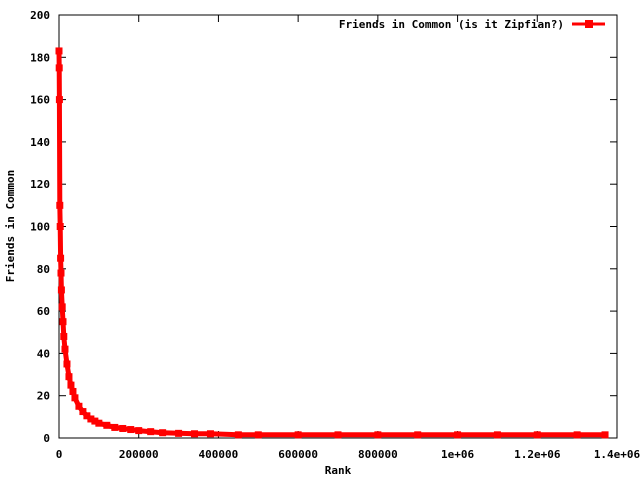  Describe the element at coordinates (298, 454) in the screenshot. I see `x-tick-label: 600000` at that location.